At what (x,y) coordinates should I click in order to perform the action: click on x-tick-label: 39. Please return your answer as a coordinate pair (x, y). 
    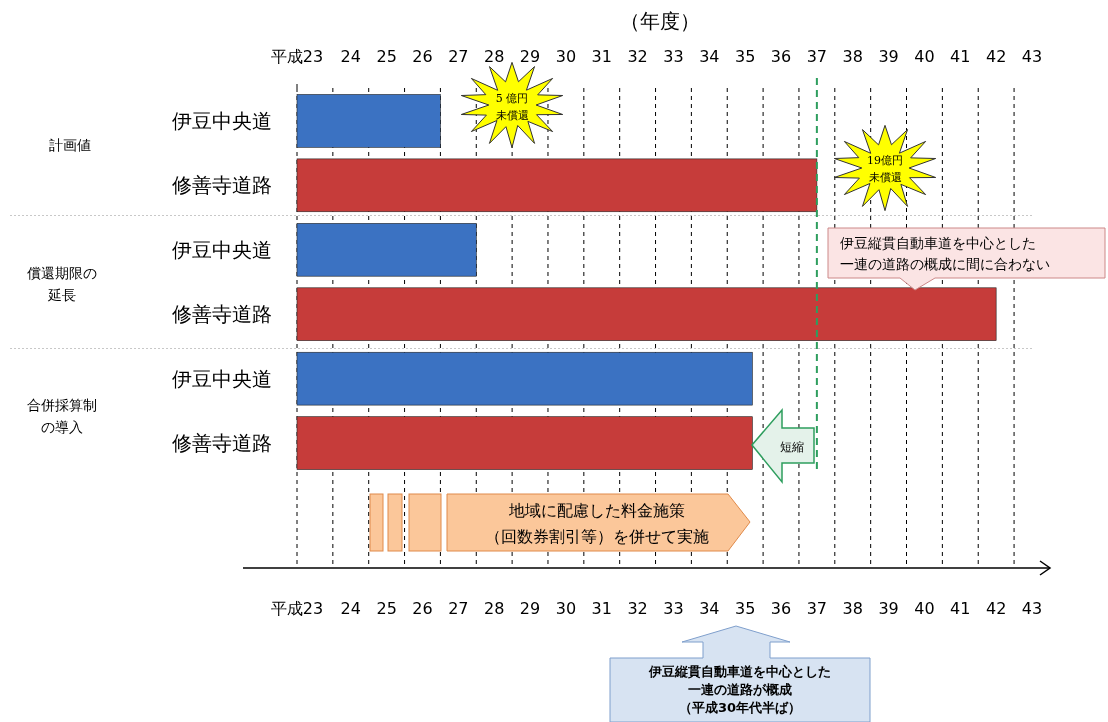
    Looking at the image, I should click on (888, 56).